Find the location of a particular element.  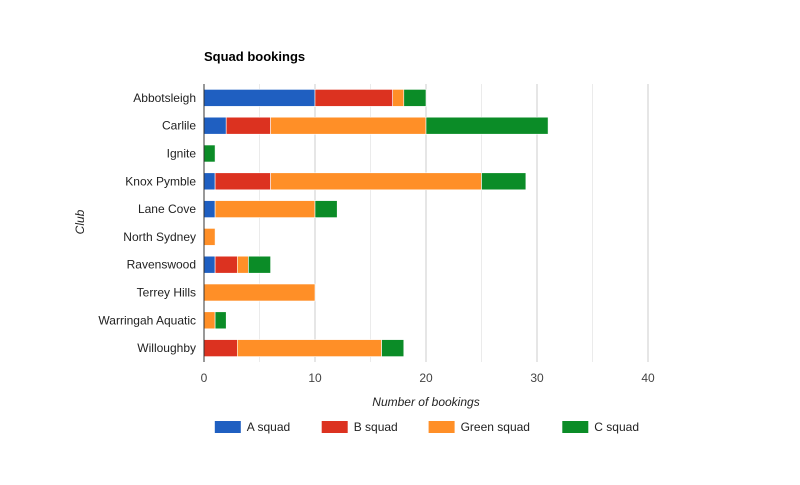

legend-item: Green squad is located at coordinates (479, 427).